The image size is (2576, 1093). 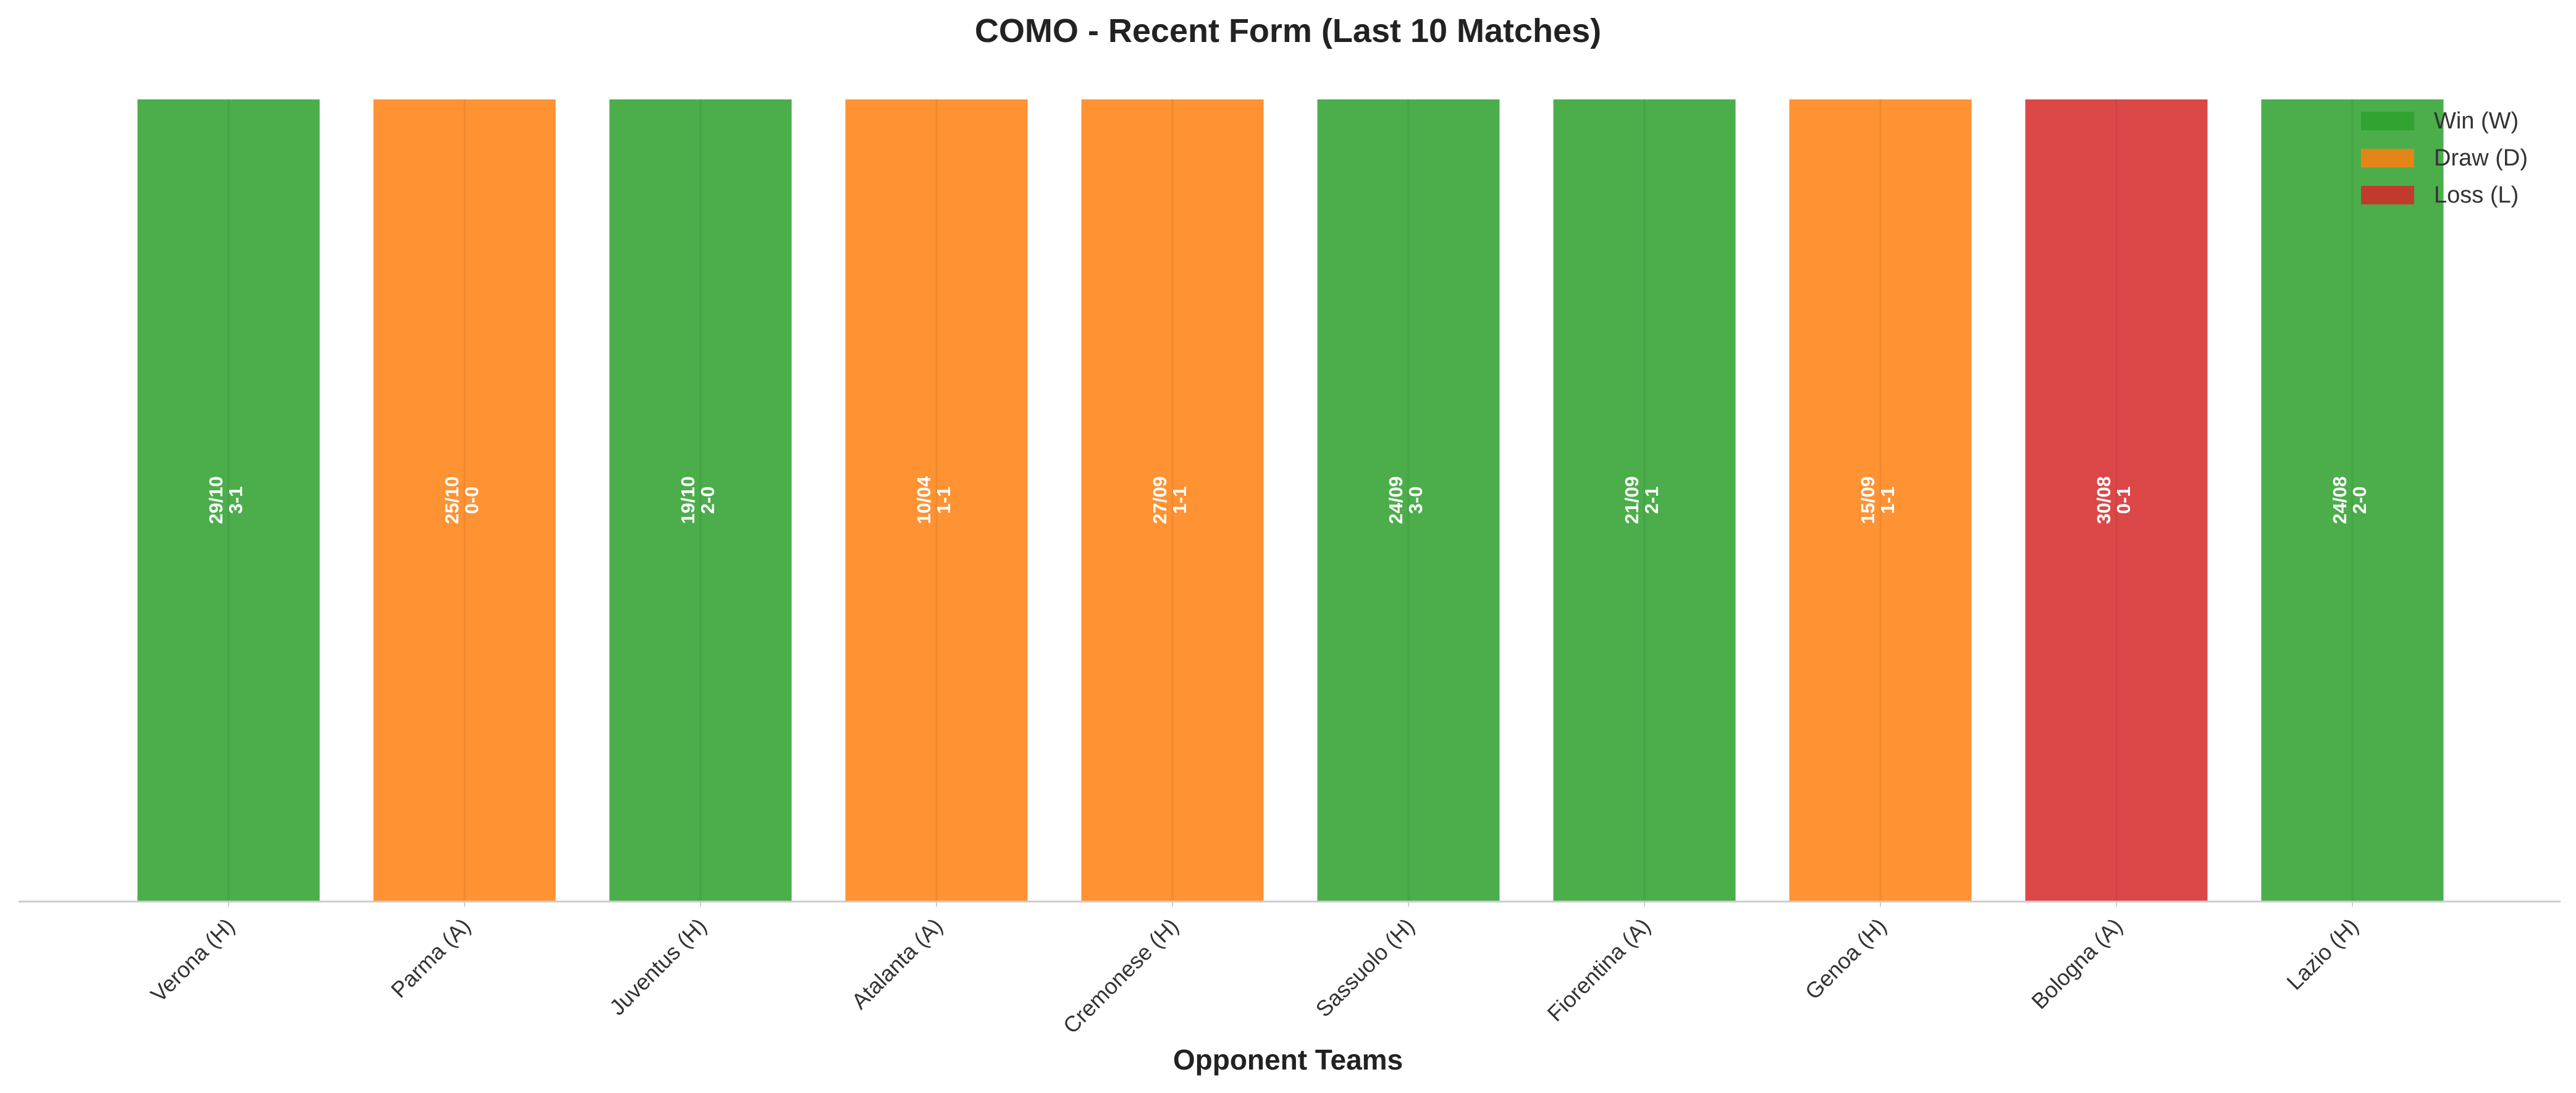 I want to click on match-date: 25/10, so click(x=452, y=500).